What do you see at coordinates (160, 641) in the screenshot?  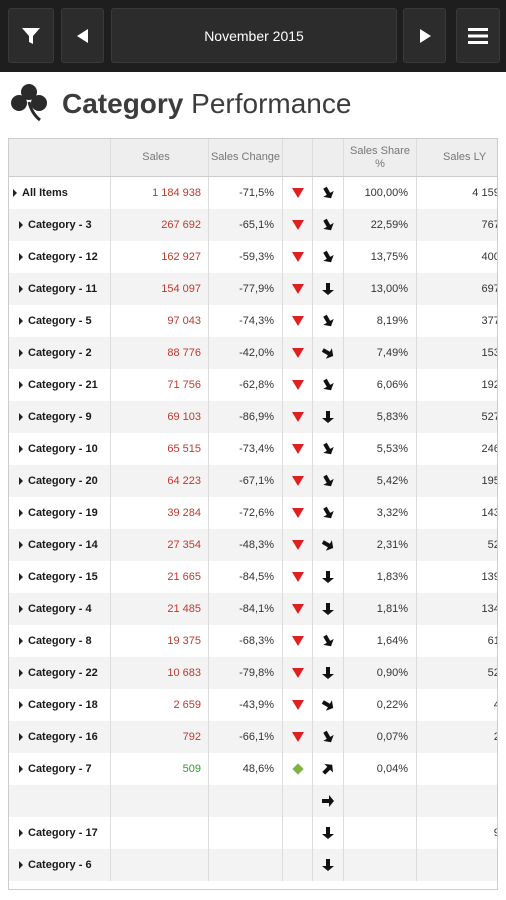 I see `row-sales: 19 375` at bounding box center [160, 641].